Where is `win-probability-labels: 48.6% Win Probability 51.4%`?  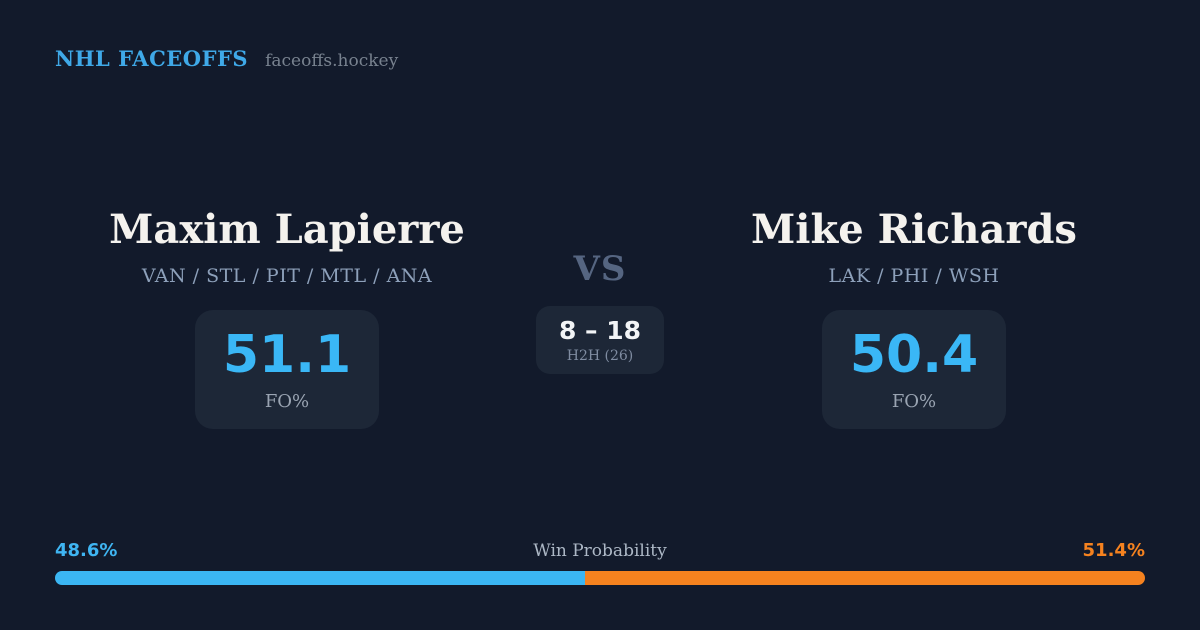
win-probability-labels: 48.6% Win Probability 51.4% is located at coordinates (600, 550).